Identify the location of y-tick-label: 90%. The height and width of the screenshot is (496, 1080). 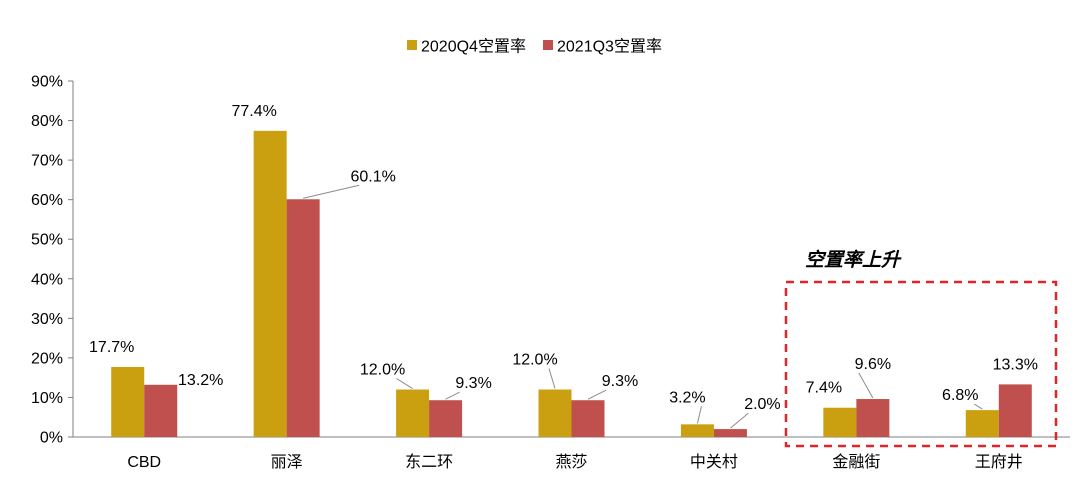
(47, 82).